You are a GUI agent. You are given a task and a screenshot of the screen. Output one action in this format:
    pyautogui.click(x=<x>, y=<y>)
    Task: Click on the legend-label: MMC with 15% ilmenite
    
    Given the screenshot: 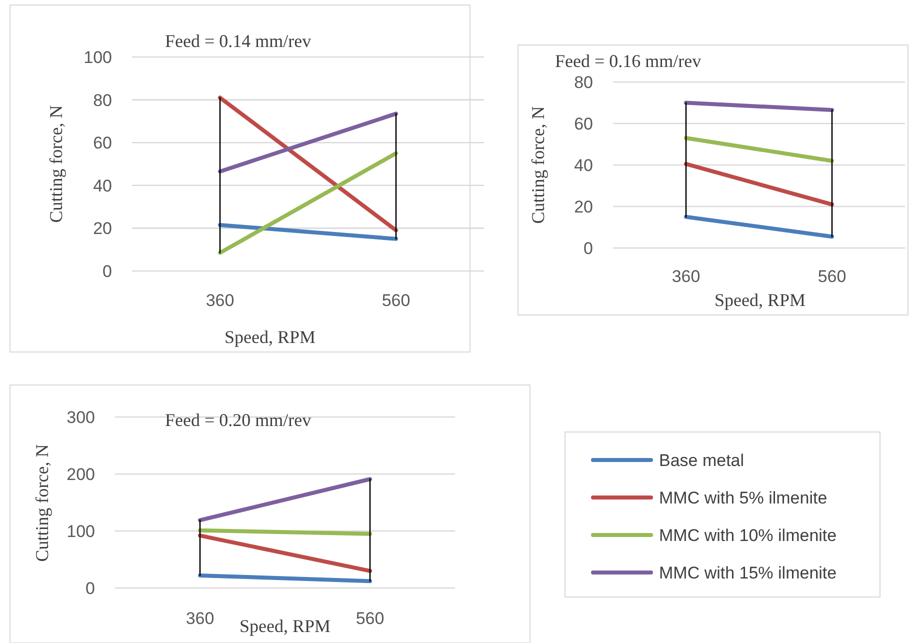 What is the action you would take?
    pyautogui.click(x=748, y=572)
    